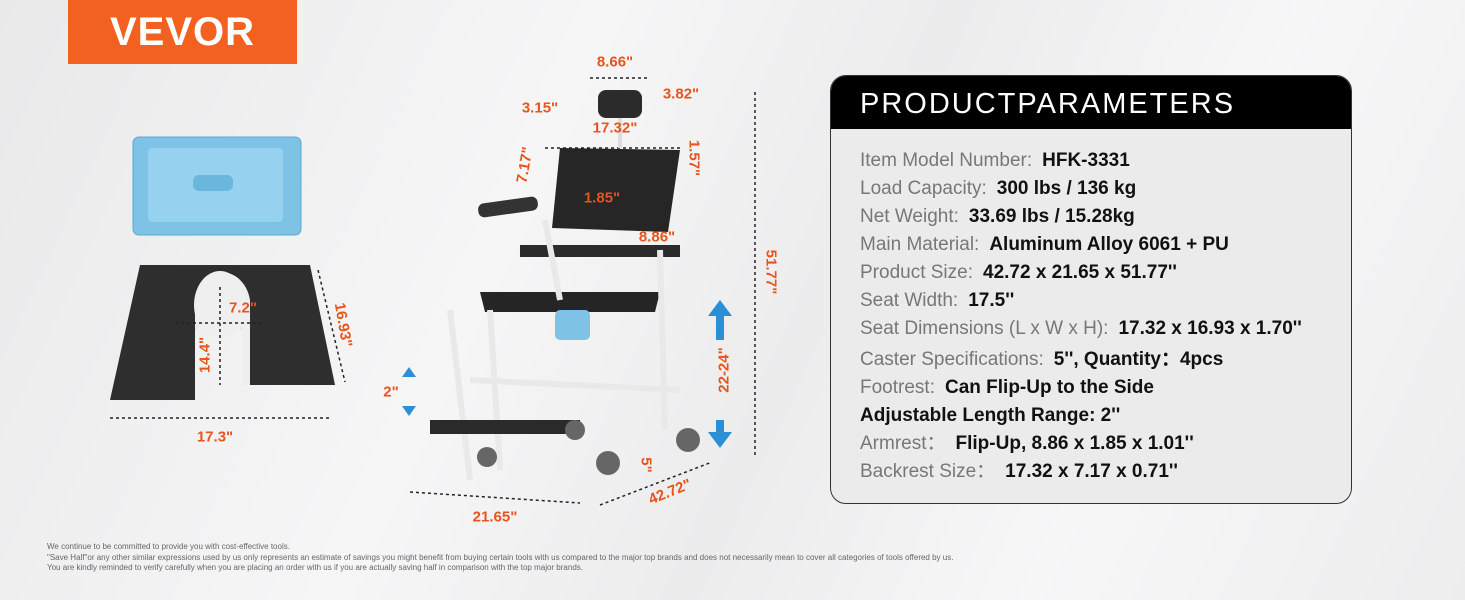  Describe the element at coordinates (391, 392) in the screenshot. I see `dim-footrest-adjust: 2"` at that location.